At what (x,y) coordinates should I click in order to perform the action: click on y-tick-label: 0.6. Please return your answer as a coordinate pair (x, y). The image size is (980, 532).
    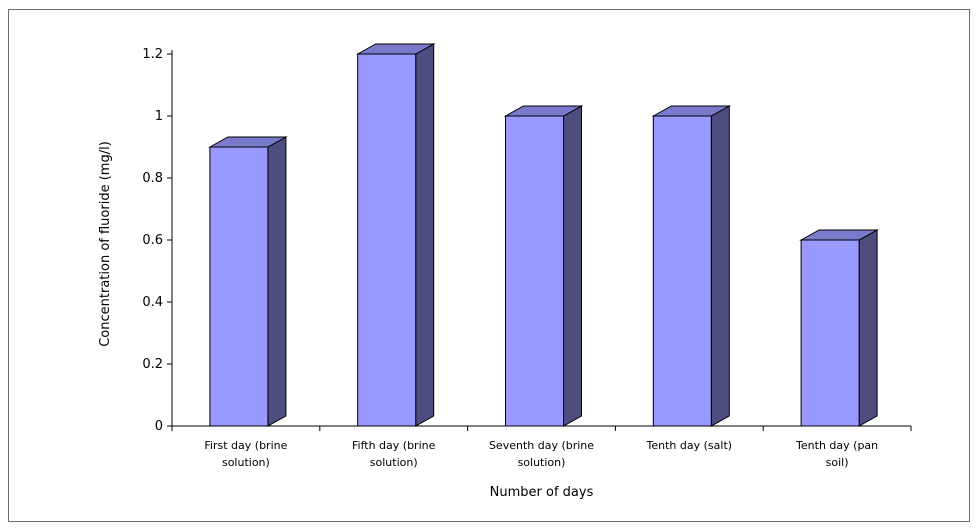
    Looking at the image, I should click on (152, 240).